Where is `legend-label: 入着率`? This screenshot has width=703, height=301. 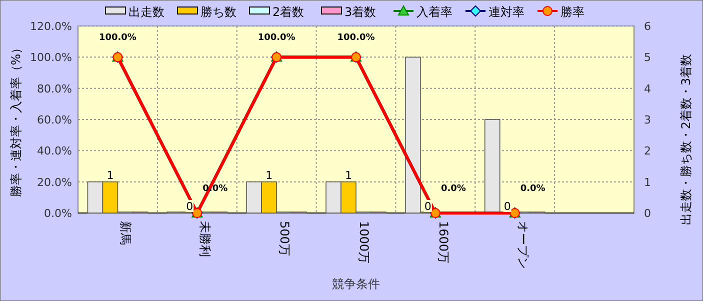 legend-label: 入着率 is located at coordinates (434, 12).